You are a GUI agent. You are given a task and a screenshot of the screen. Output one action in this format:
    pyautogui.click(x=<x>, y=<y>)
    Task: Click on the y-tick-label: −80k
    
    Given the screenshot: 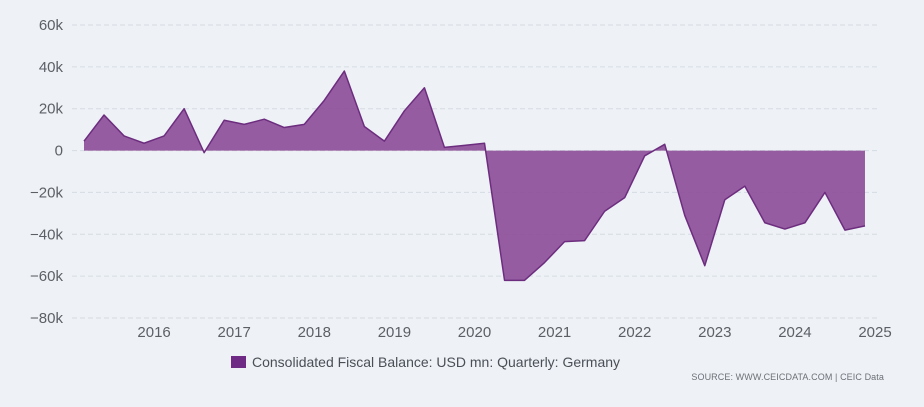 What is the action you would take?
    pyautogui.click(x=46, y=318)
    